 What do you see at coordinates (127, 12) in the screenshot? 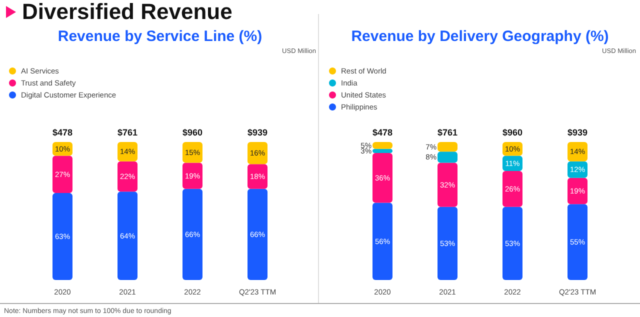
I see `chart-title: Diversified Revenue` at bounding box center [127, 12].